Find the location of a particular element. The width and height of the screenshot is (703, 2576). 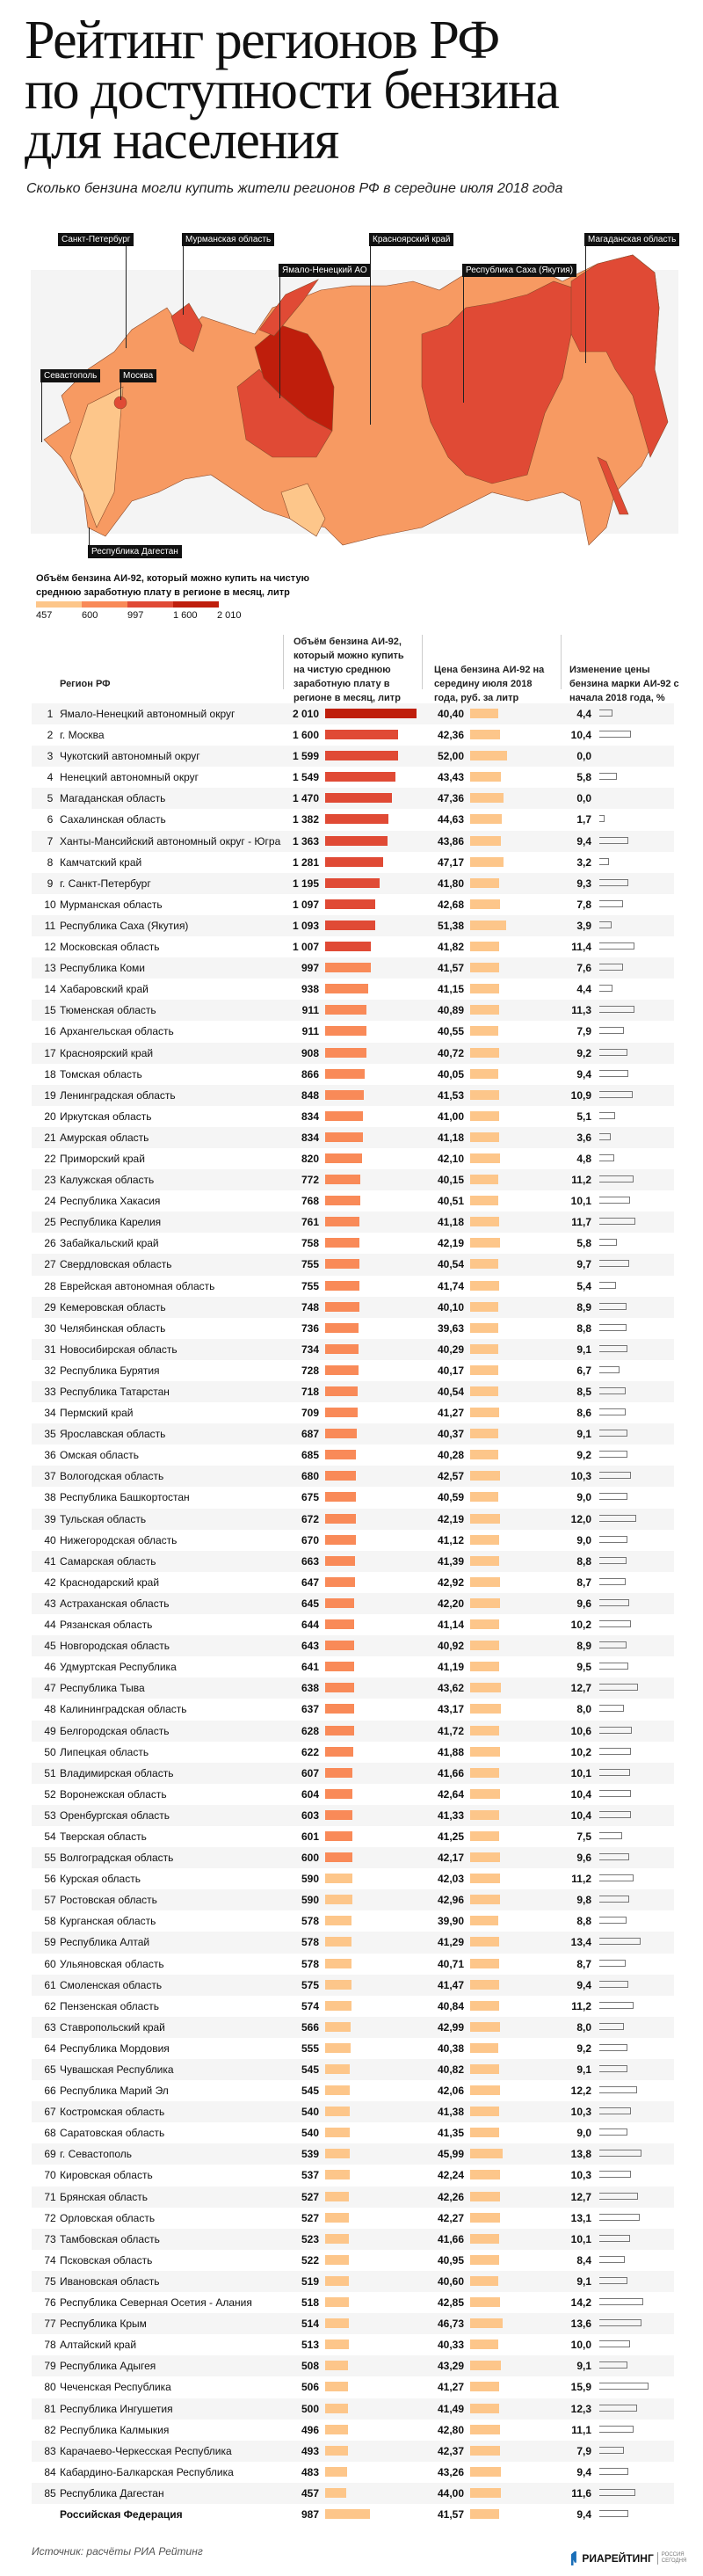

region-name: Калининградская область is located at coordinates (124, 1709).